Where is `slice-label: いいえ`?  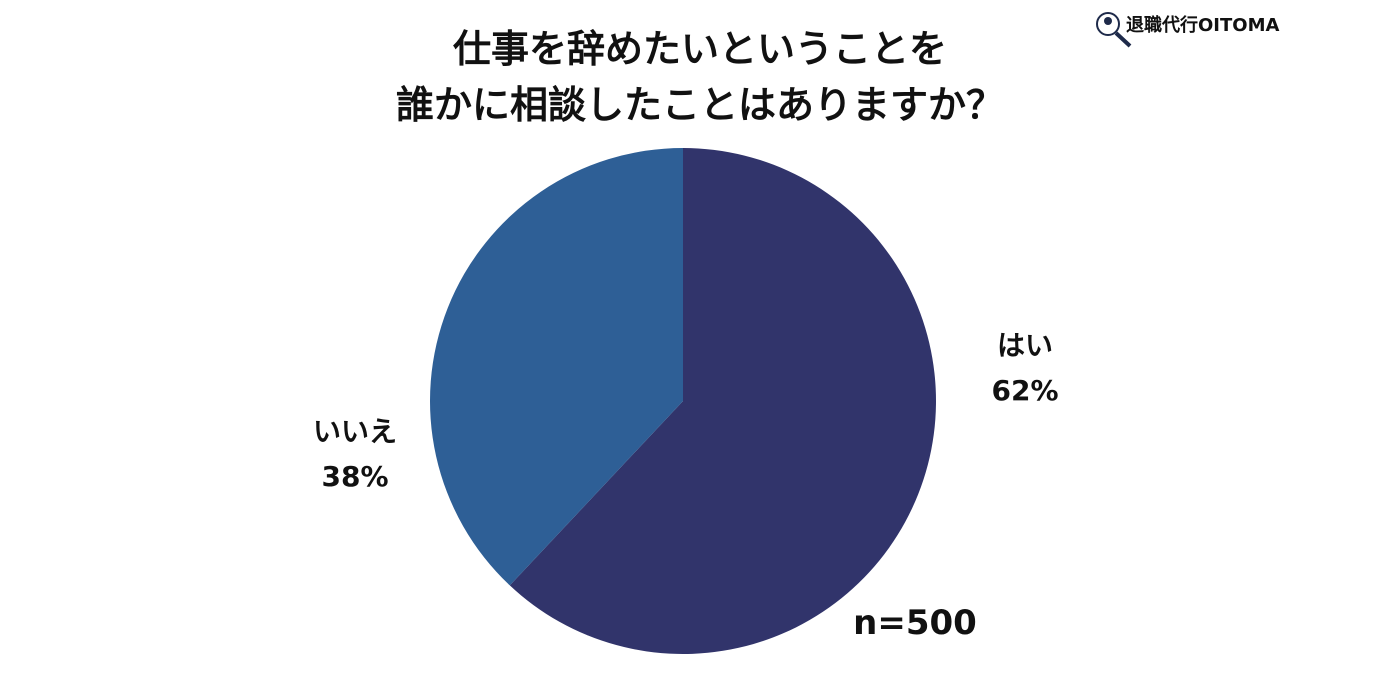 slice-label: いいえ is located at coordinates (355, 431).